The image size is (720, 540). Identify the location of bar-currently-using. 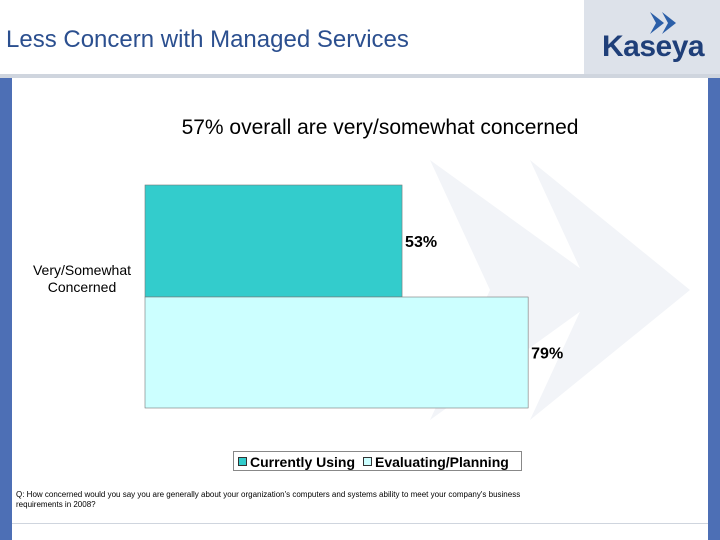
(273, 241).